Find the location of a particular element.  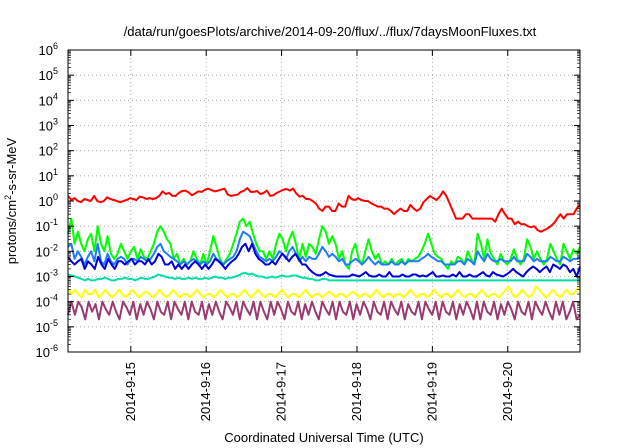

y-tick-label: 10⁻² is located at coordinates (47, 250).